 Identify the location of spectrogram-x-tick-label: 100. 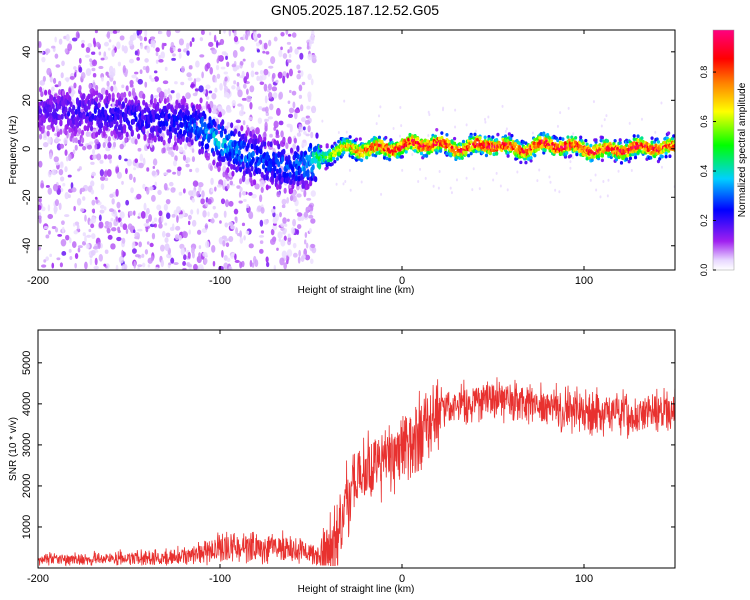
(584, 281).